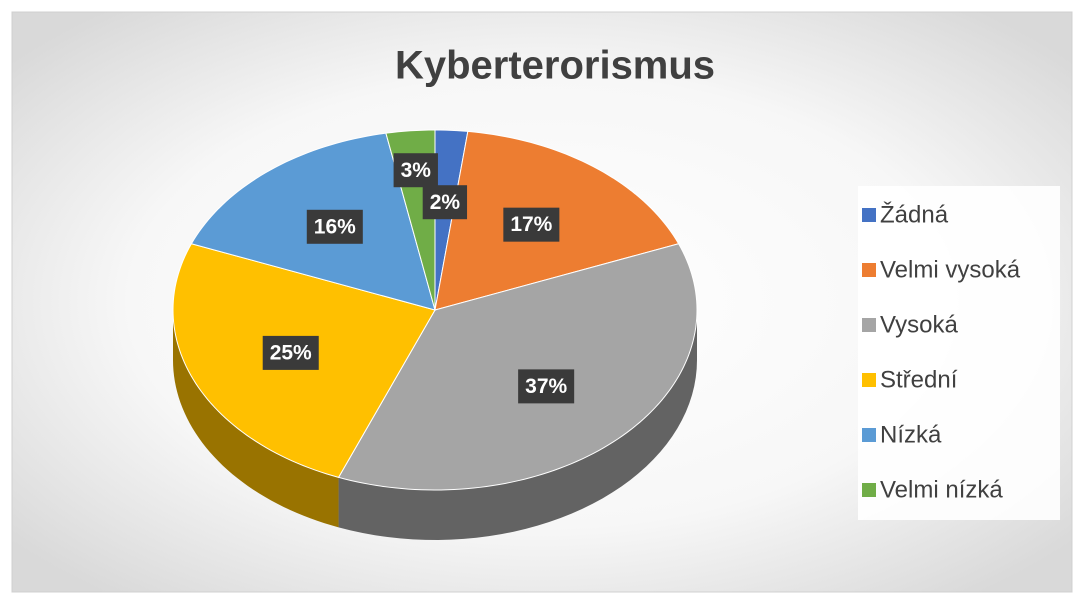  I want to click on legend-label: Vysoká, so click(919, 324).